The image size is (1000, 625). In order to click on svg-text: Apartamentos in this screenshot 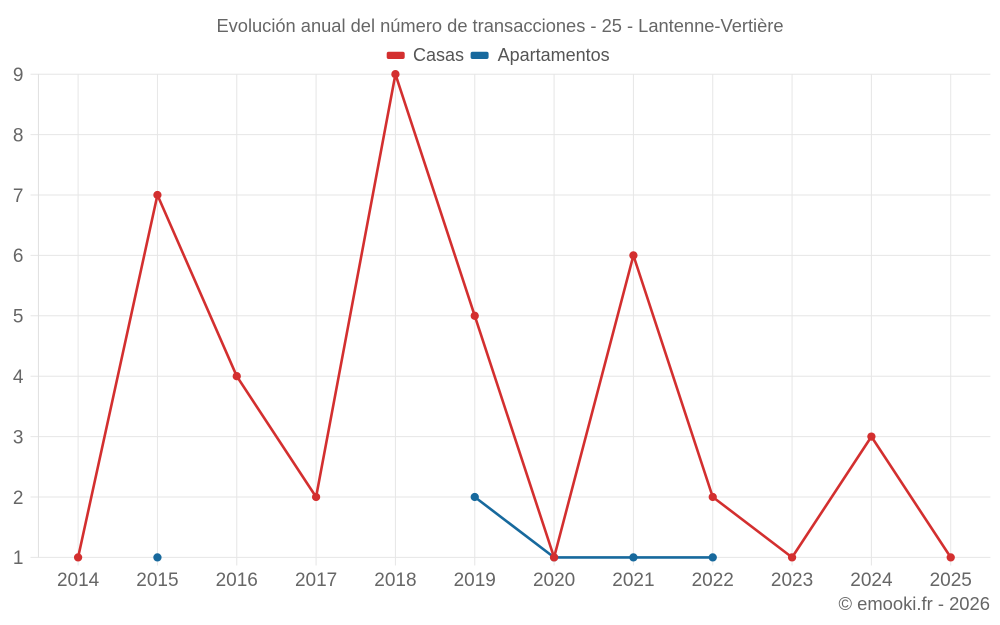, I will do `click(554, 55)`.